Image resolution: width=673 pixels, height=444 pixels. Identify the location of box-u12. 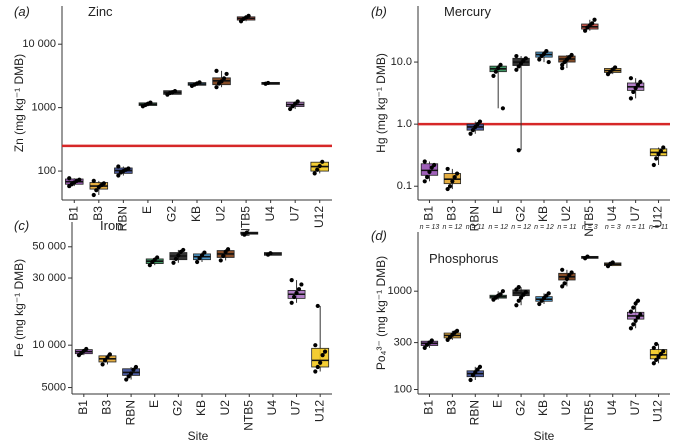
(658, 156).